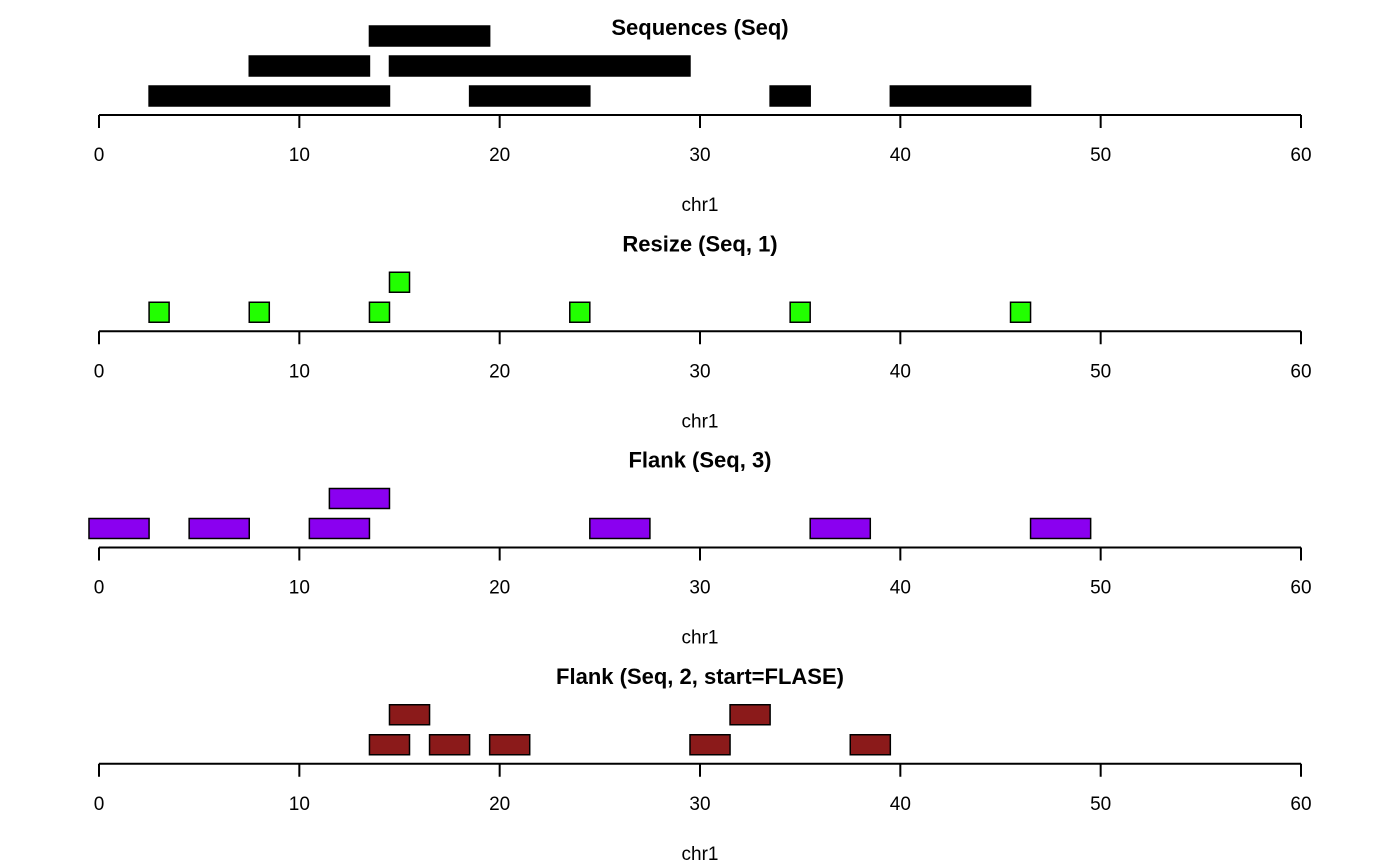 The height and width of the screenshot is (865, 1400). What do you see at coordinates (699, 460) in the screenshot?
I see `panel-title: Flank (Seq, 3)` at bounding box center [699, 460].